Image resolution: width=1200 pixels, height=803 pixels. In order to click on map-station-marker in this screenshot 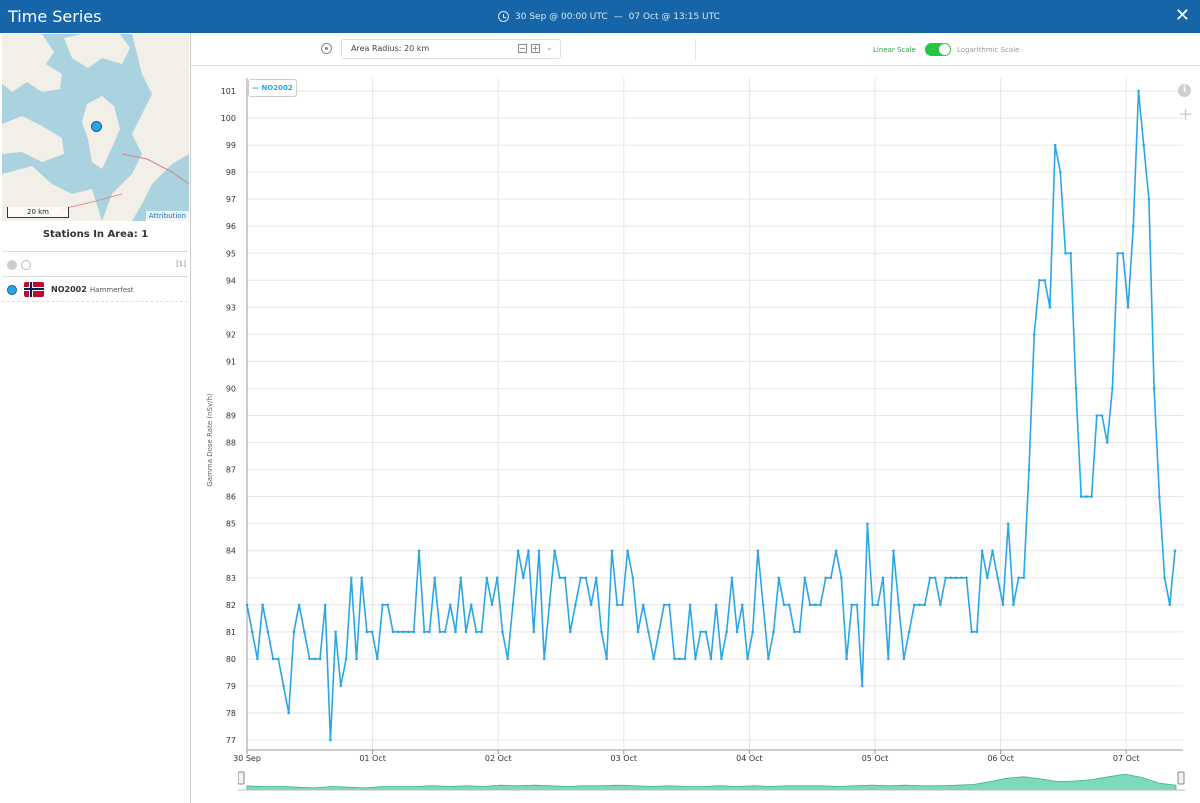, I will do `click(96, 126)`.